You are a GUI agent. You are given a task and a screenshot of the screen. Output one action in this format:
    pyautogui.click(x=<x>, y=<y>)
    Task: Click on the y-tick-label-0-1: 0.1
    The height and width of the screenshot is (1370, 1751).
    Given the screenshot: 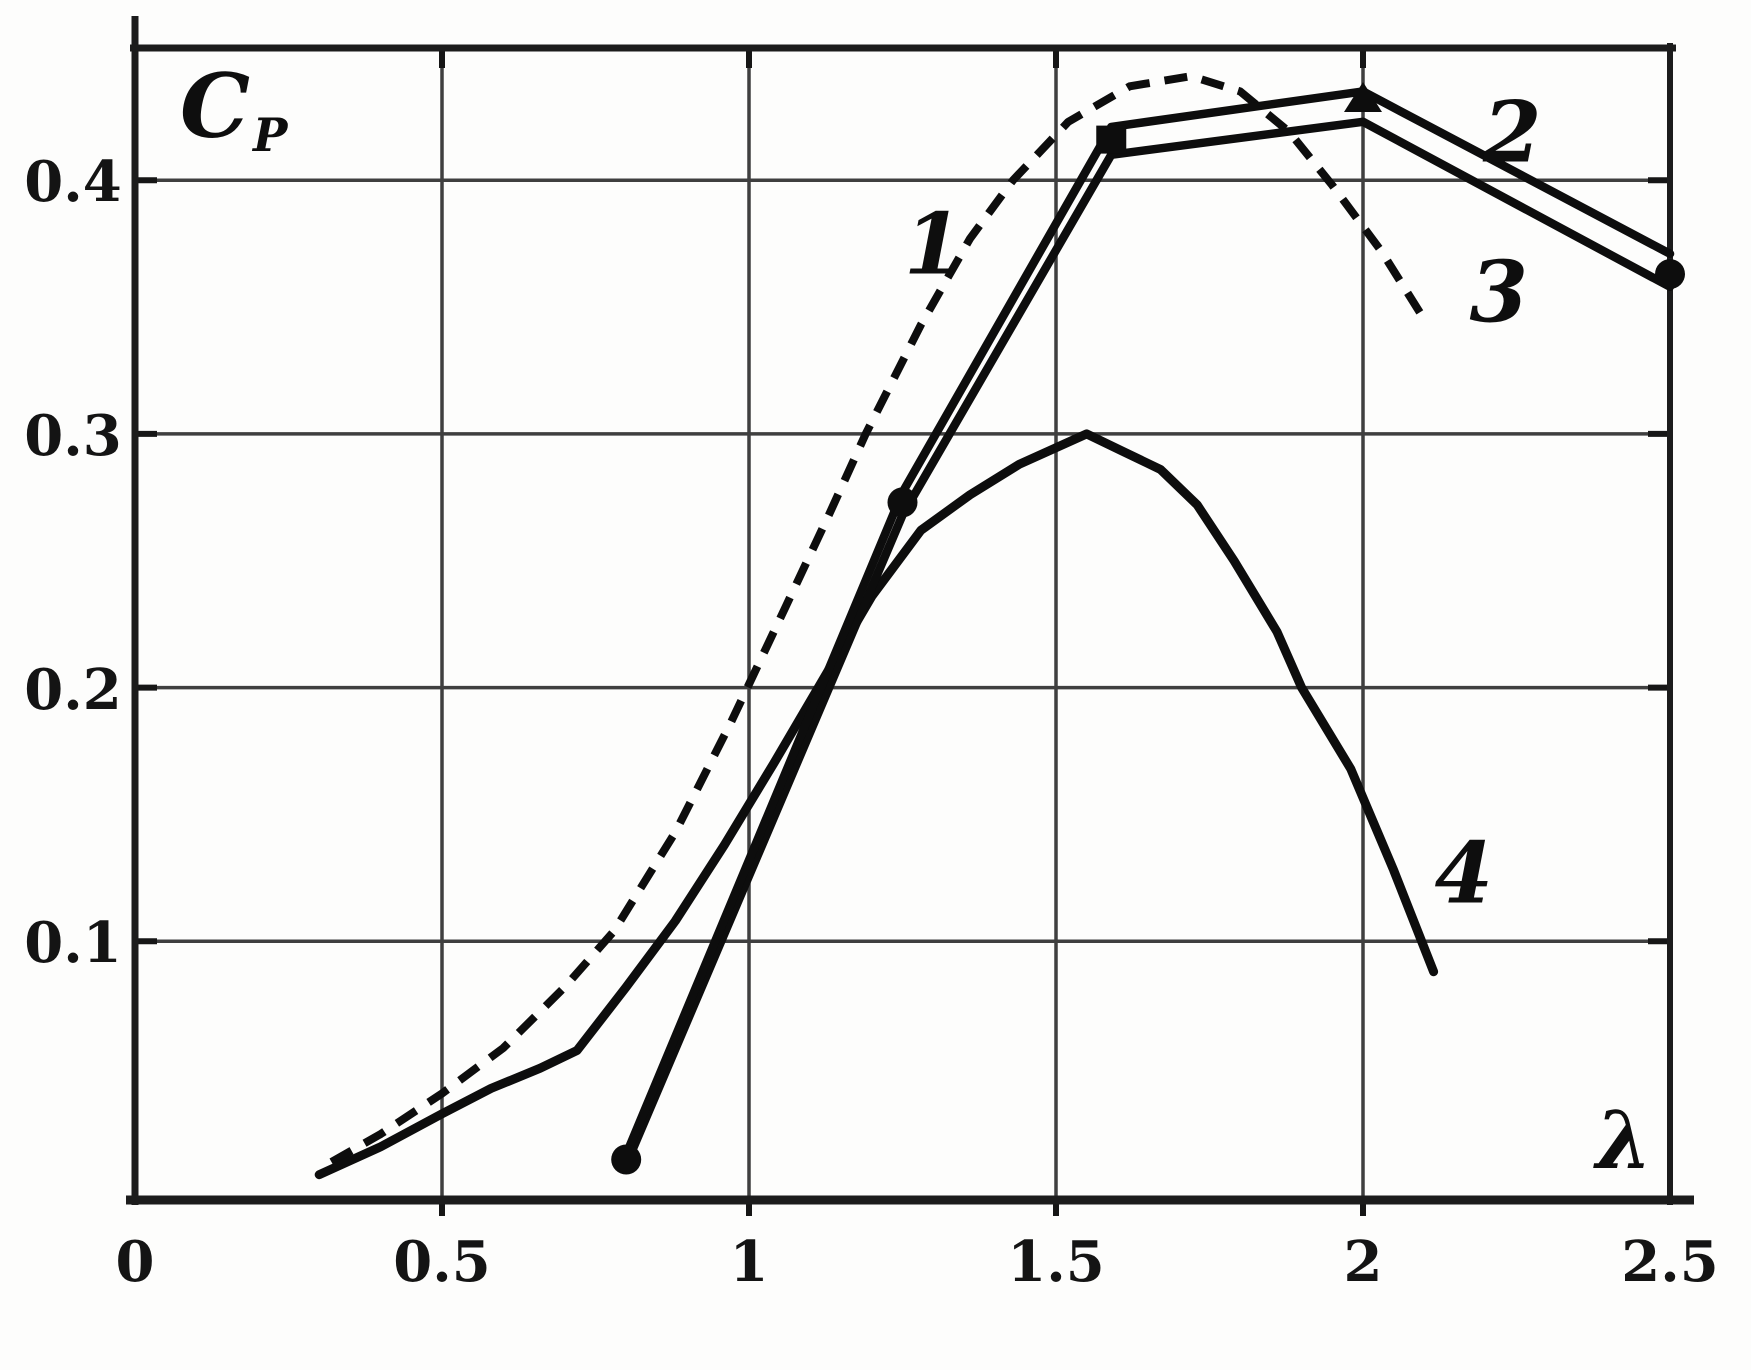 What is the action you would take?
    pyautogui.click(x=73, y=943)
    